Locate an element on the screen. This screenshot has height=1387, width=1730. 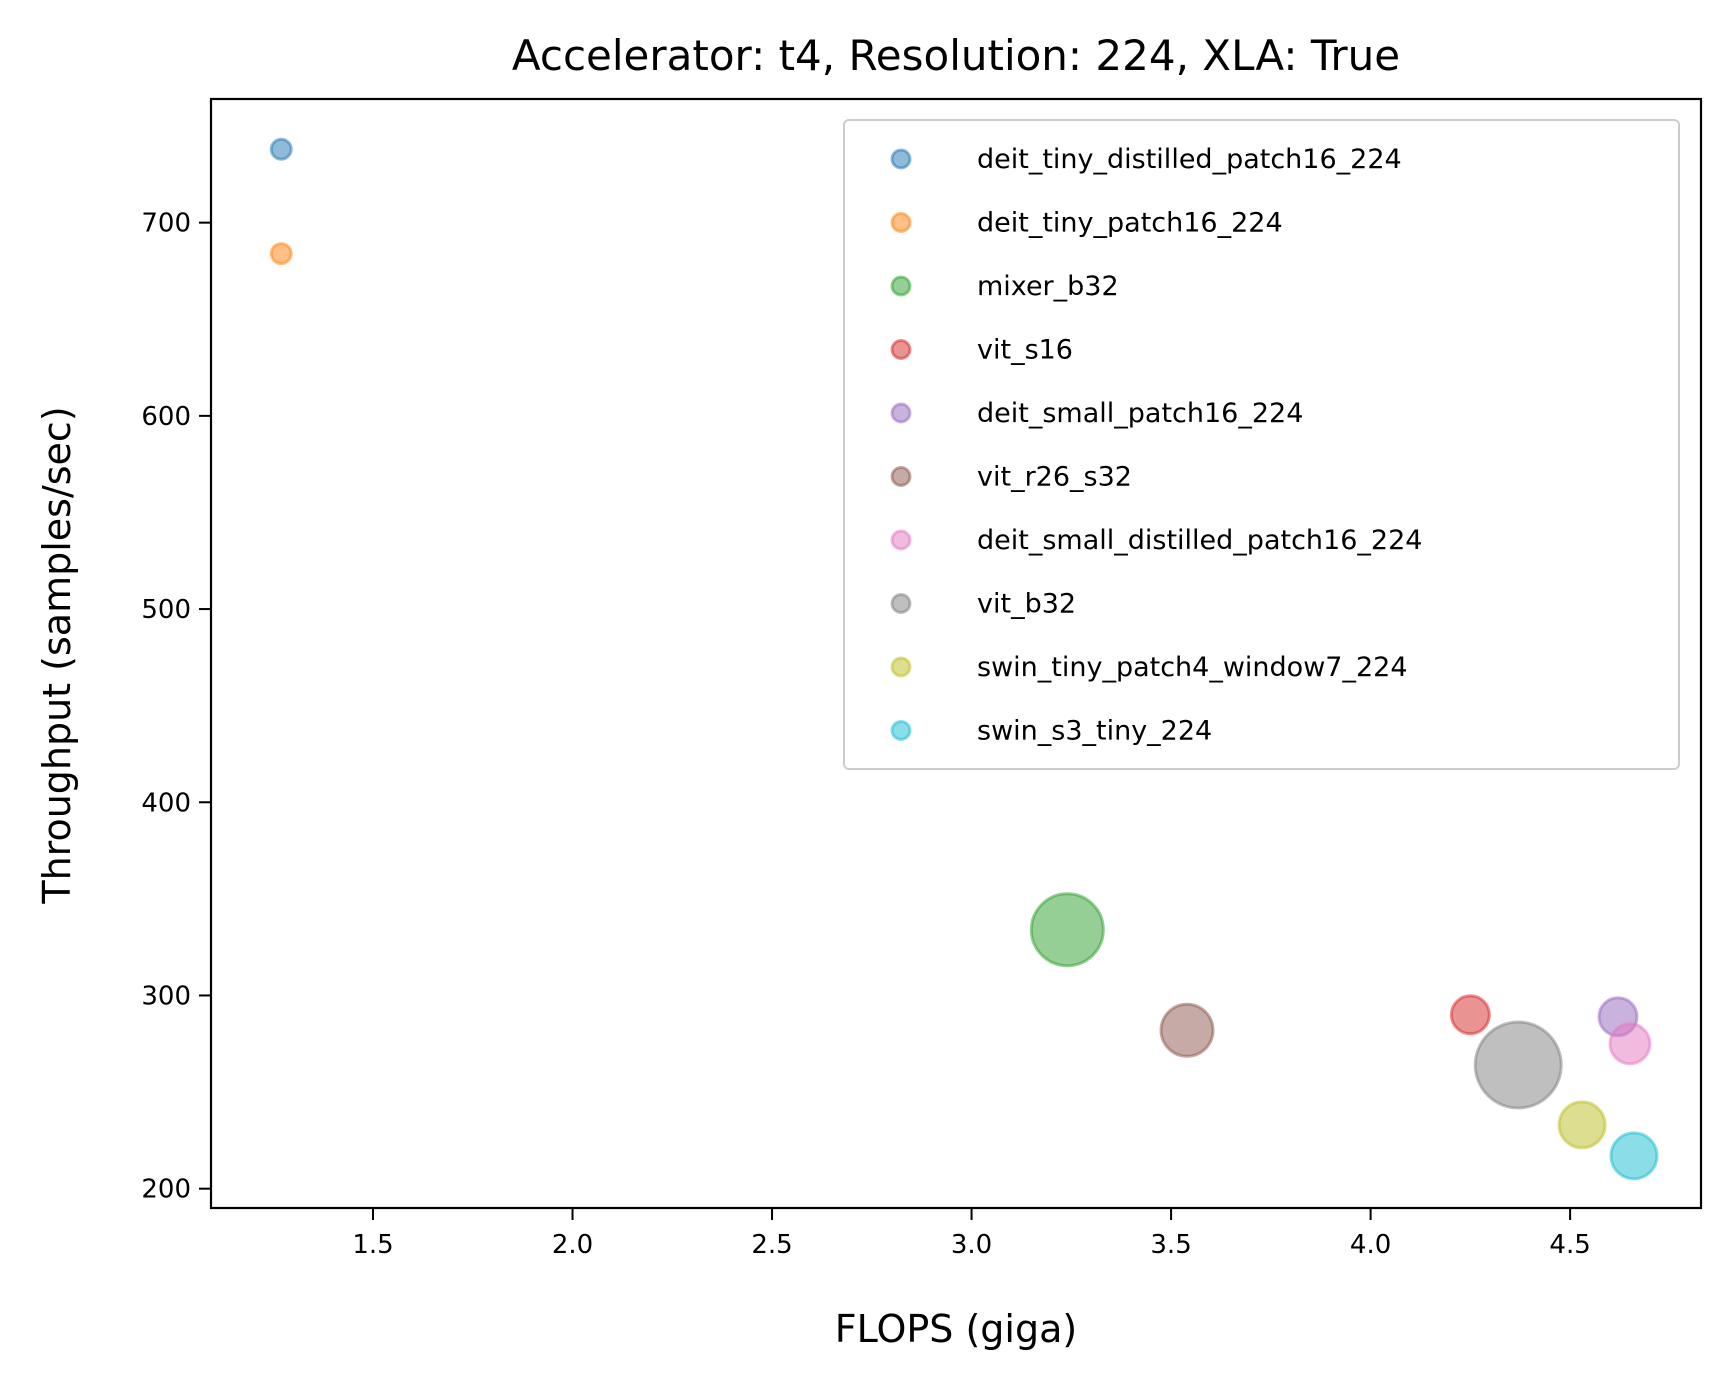
data-point-vit_b32 is located at coordinates (1518, 1065).